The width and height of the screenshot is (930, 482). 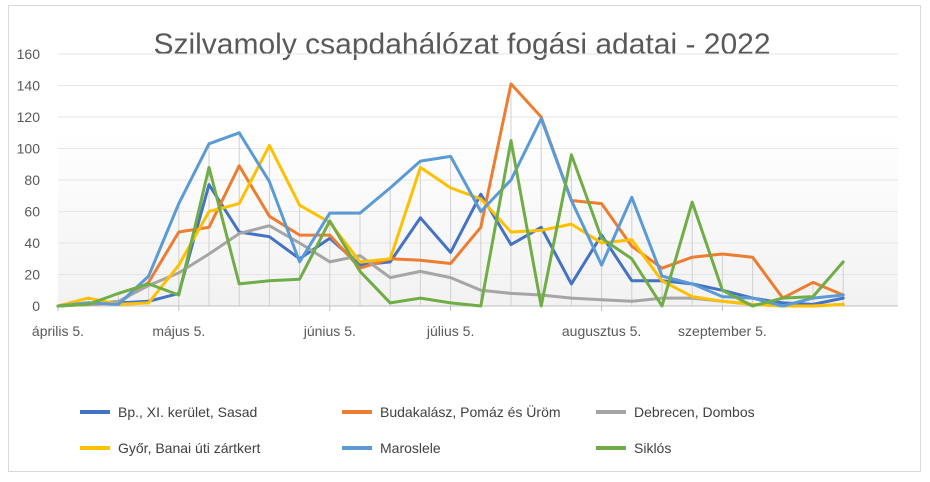 I want to click on legend-item: Debrecen, Dombos, so click(x=675, y=412).